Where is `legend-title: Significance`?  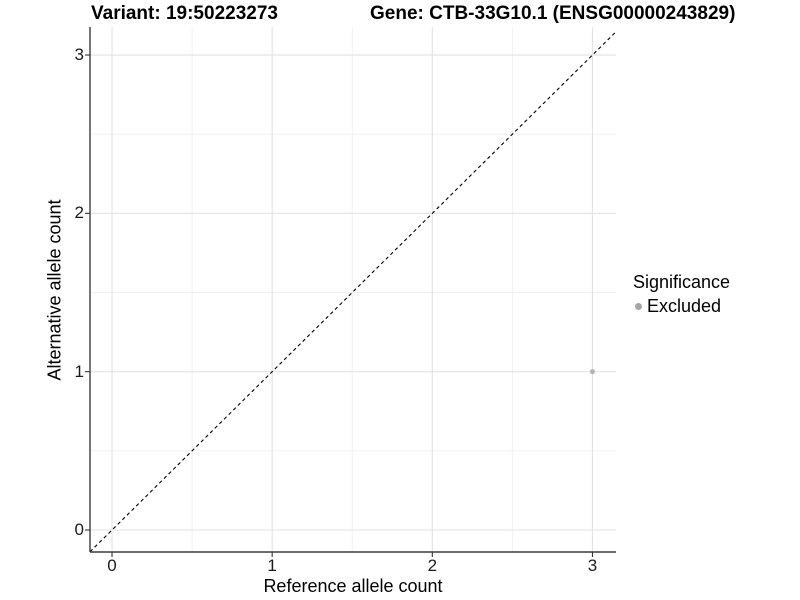 legend-title: Significance is located at coordinates (682, 282).